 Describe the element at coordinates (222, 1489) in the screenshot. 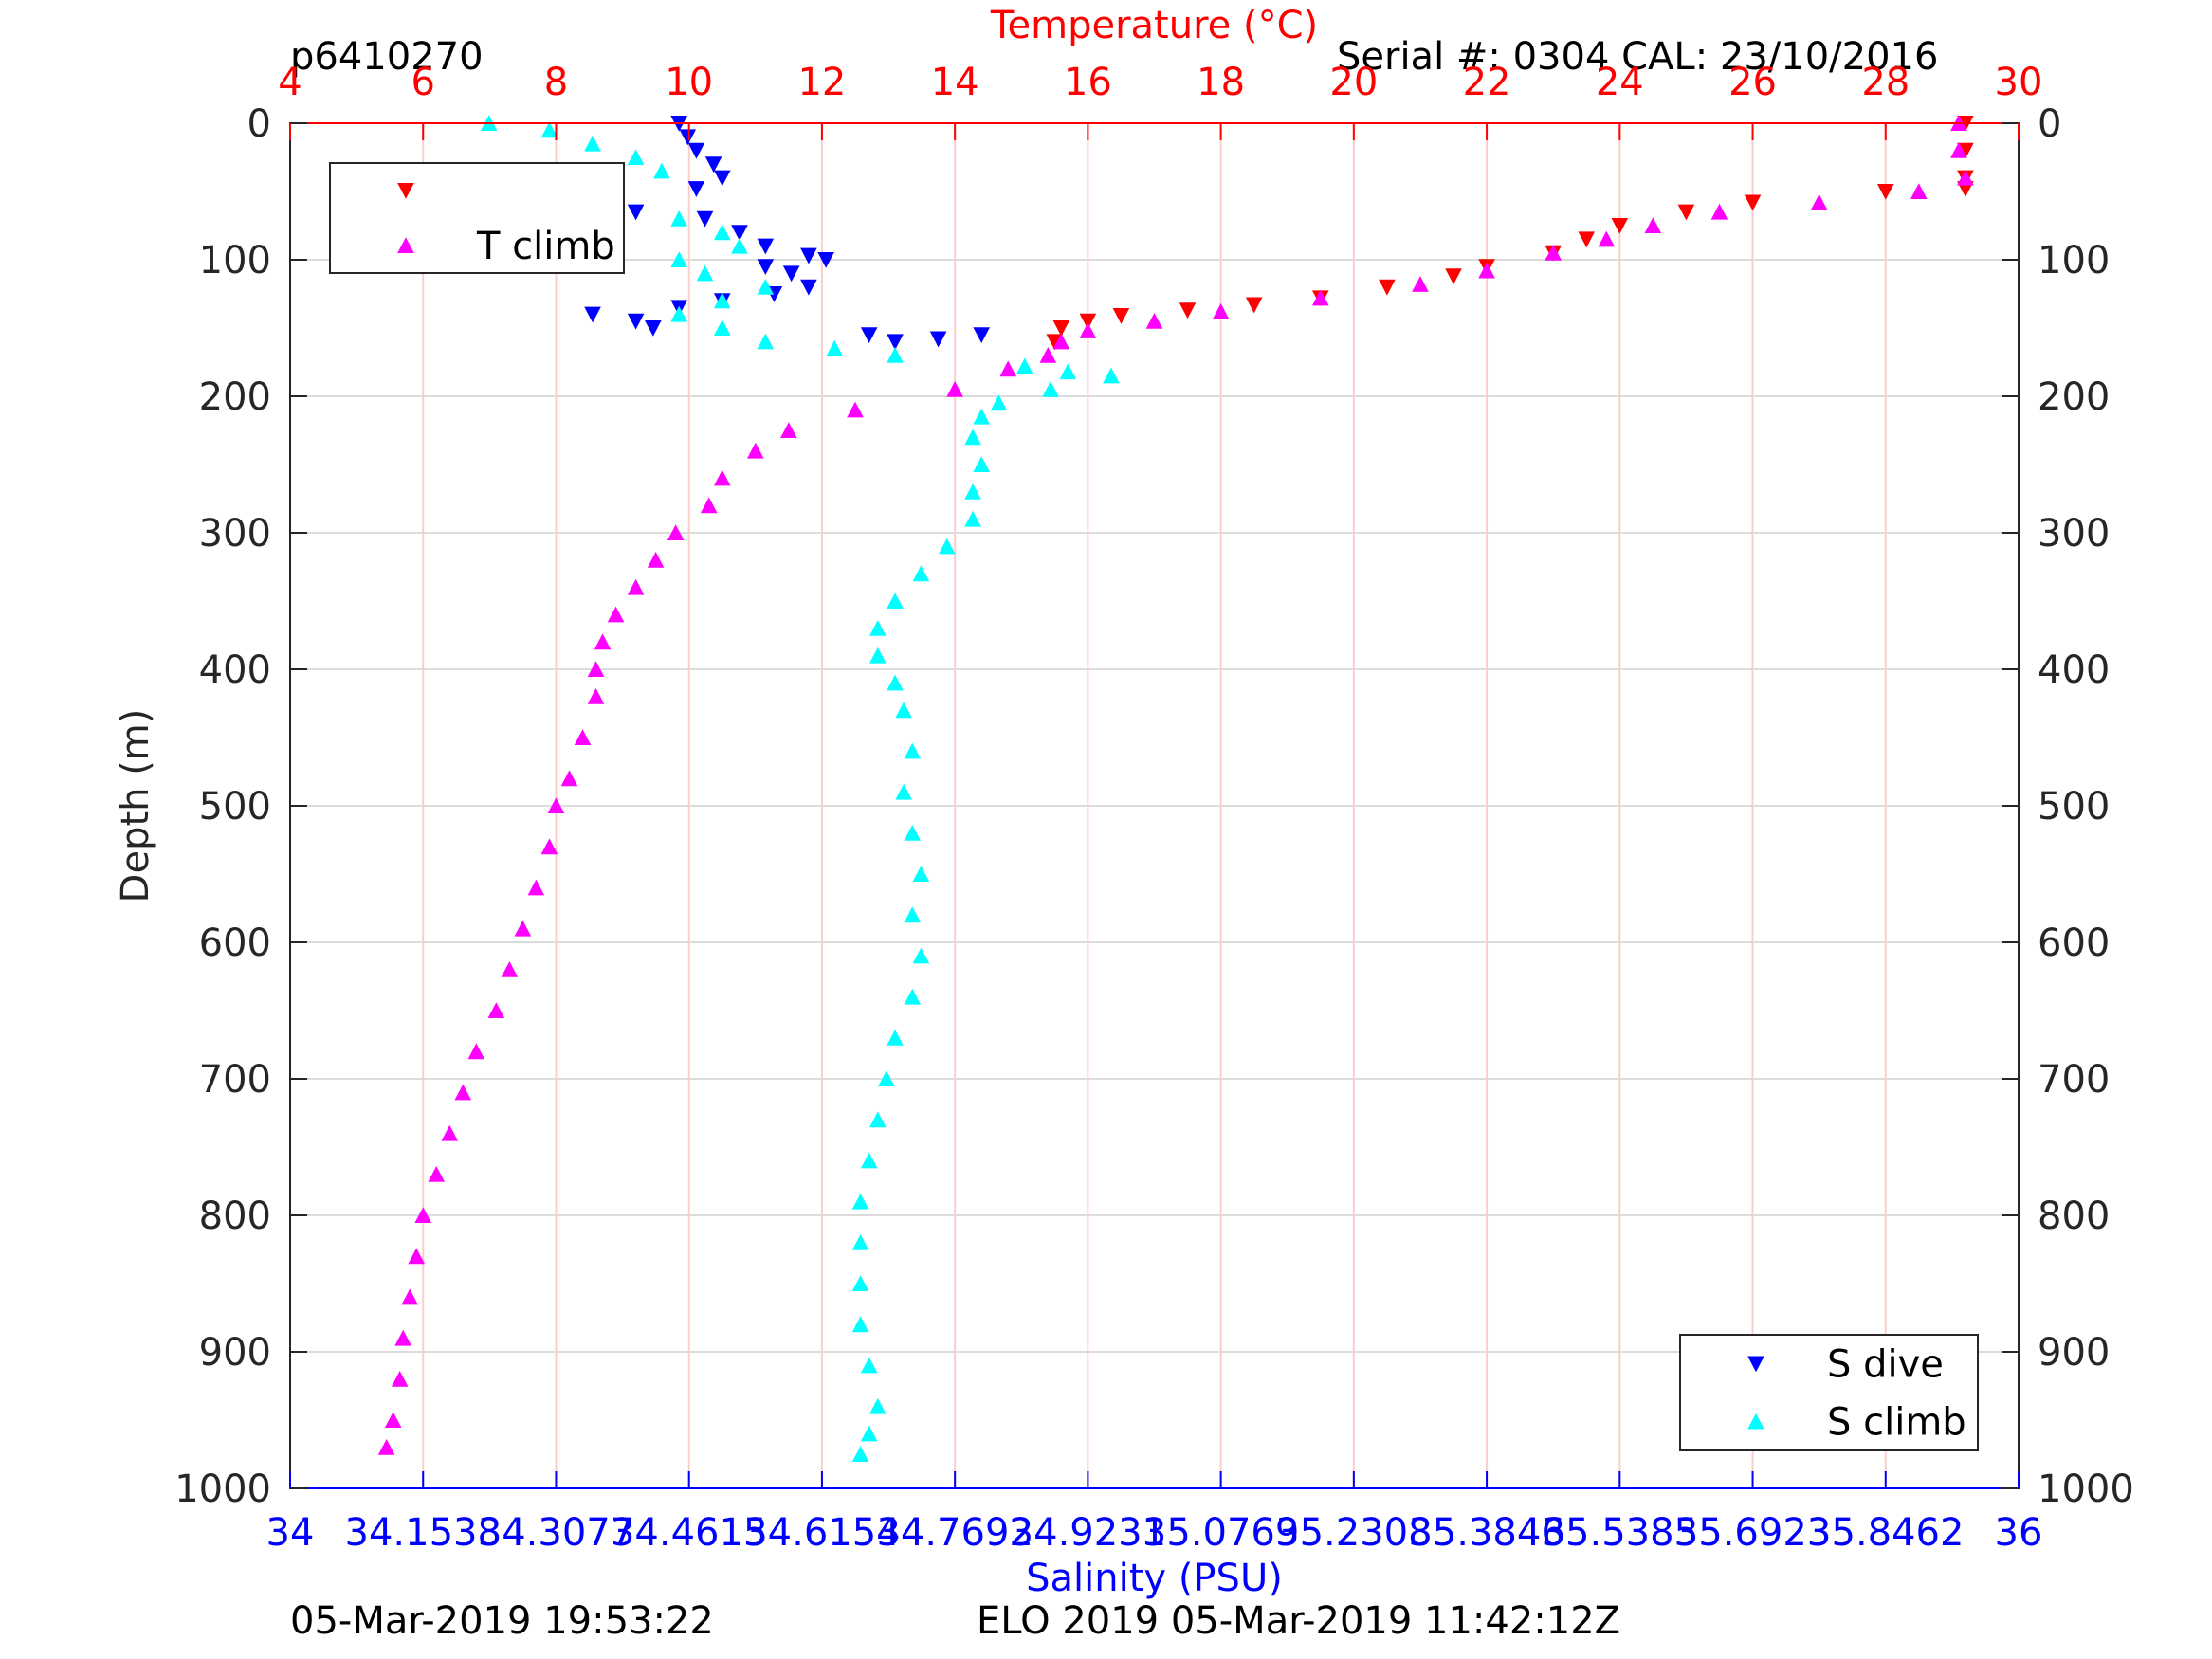

I see `depth-tick-label-left: 1000` at that location.